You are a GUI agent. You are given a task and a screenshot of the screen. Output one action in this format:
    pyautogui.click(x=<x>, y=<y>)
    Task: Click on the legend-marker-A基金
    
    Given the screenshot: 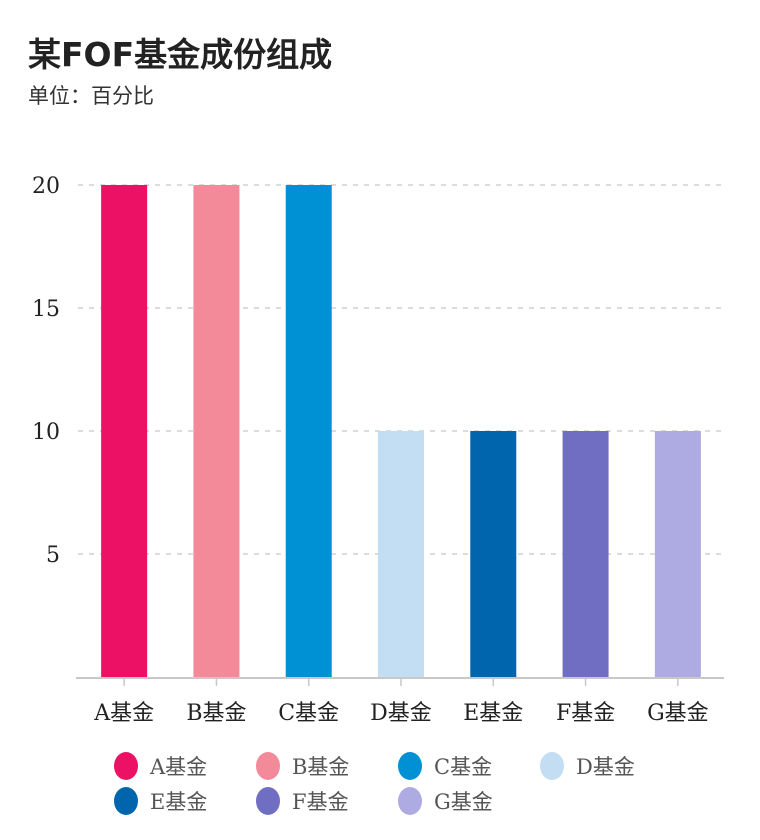 What is the action you would take?
    pyautogui.click(x=126, y=766)
    